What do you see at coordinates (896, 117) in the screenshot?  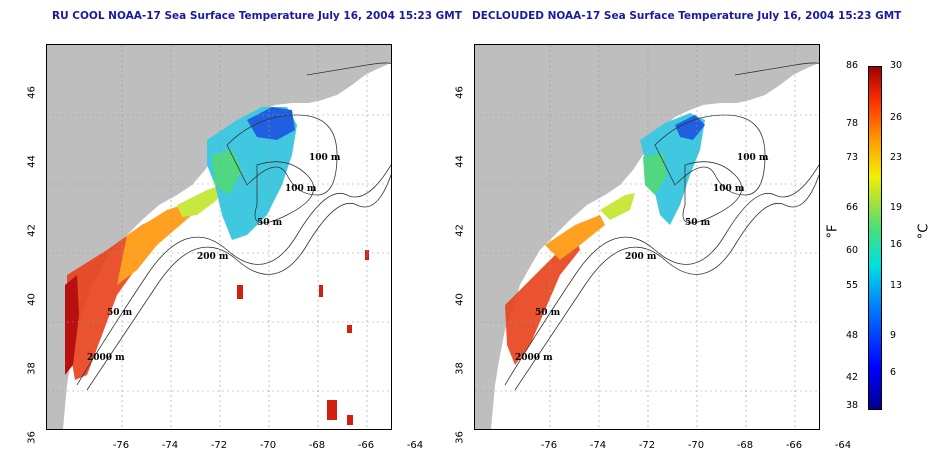 I see `colorbar-celsius-label: 26` at bounding box center [896, 117].